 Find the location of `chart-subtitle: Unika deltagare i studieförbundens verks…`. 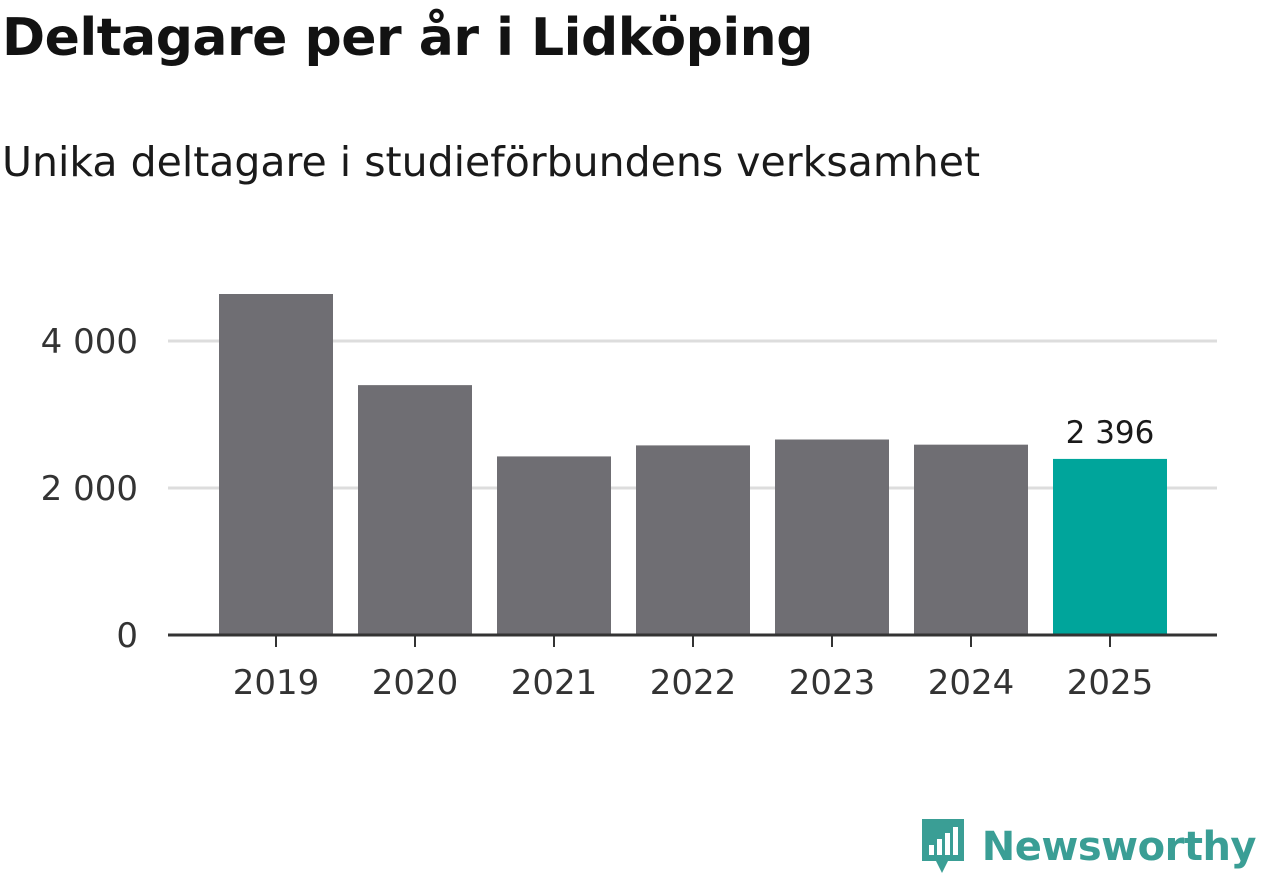

chart-subtitle: Unika deltagare i studieförbundens verks… is located at coordinates (491, 162).